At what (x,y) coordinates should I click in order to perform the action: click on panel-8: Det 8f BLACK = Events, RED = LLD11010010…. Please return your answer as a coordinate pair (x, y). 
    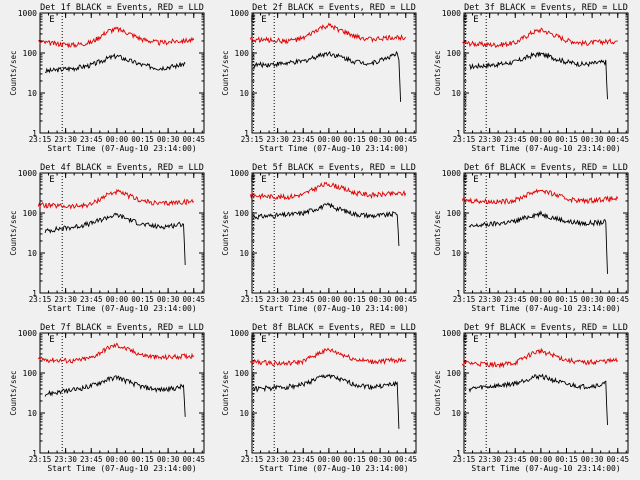
    Looking at the image, I should click on (344, 398).